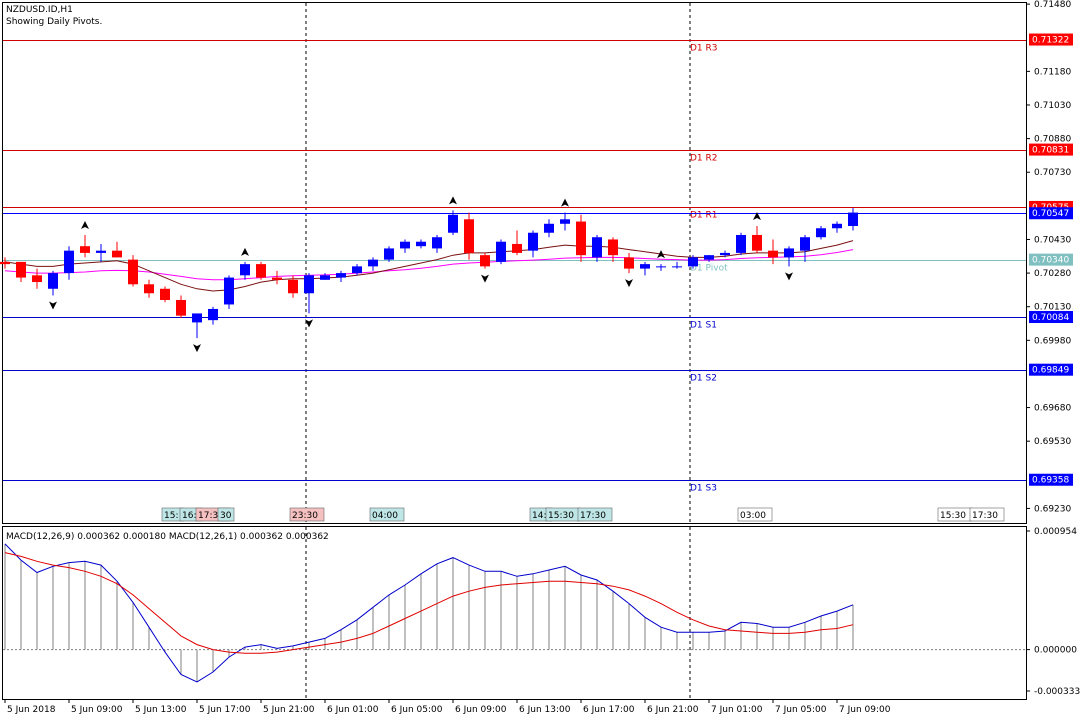 This screenshot has height=720, width=1080. What do you see at coordinates (417, 710) in the screenshot?
I see `time-tick-label: 6 Jun 05:00` at bounding box center [417, 710].